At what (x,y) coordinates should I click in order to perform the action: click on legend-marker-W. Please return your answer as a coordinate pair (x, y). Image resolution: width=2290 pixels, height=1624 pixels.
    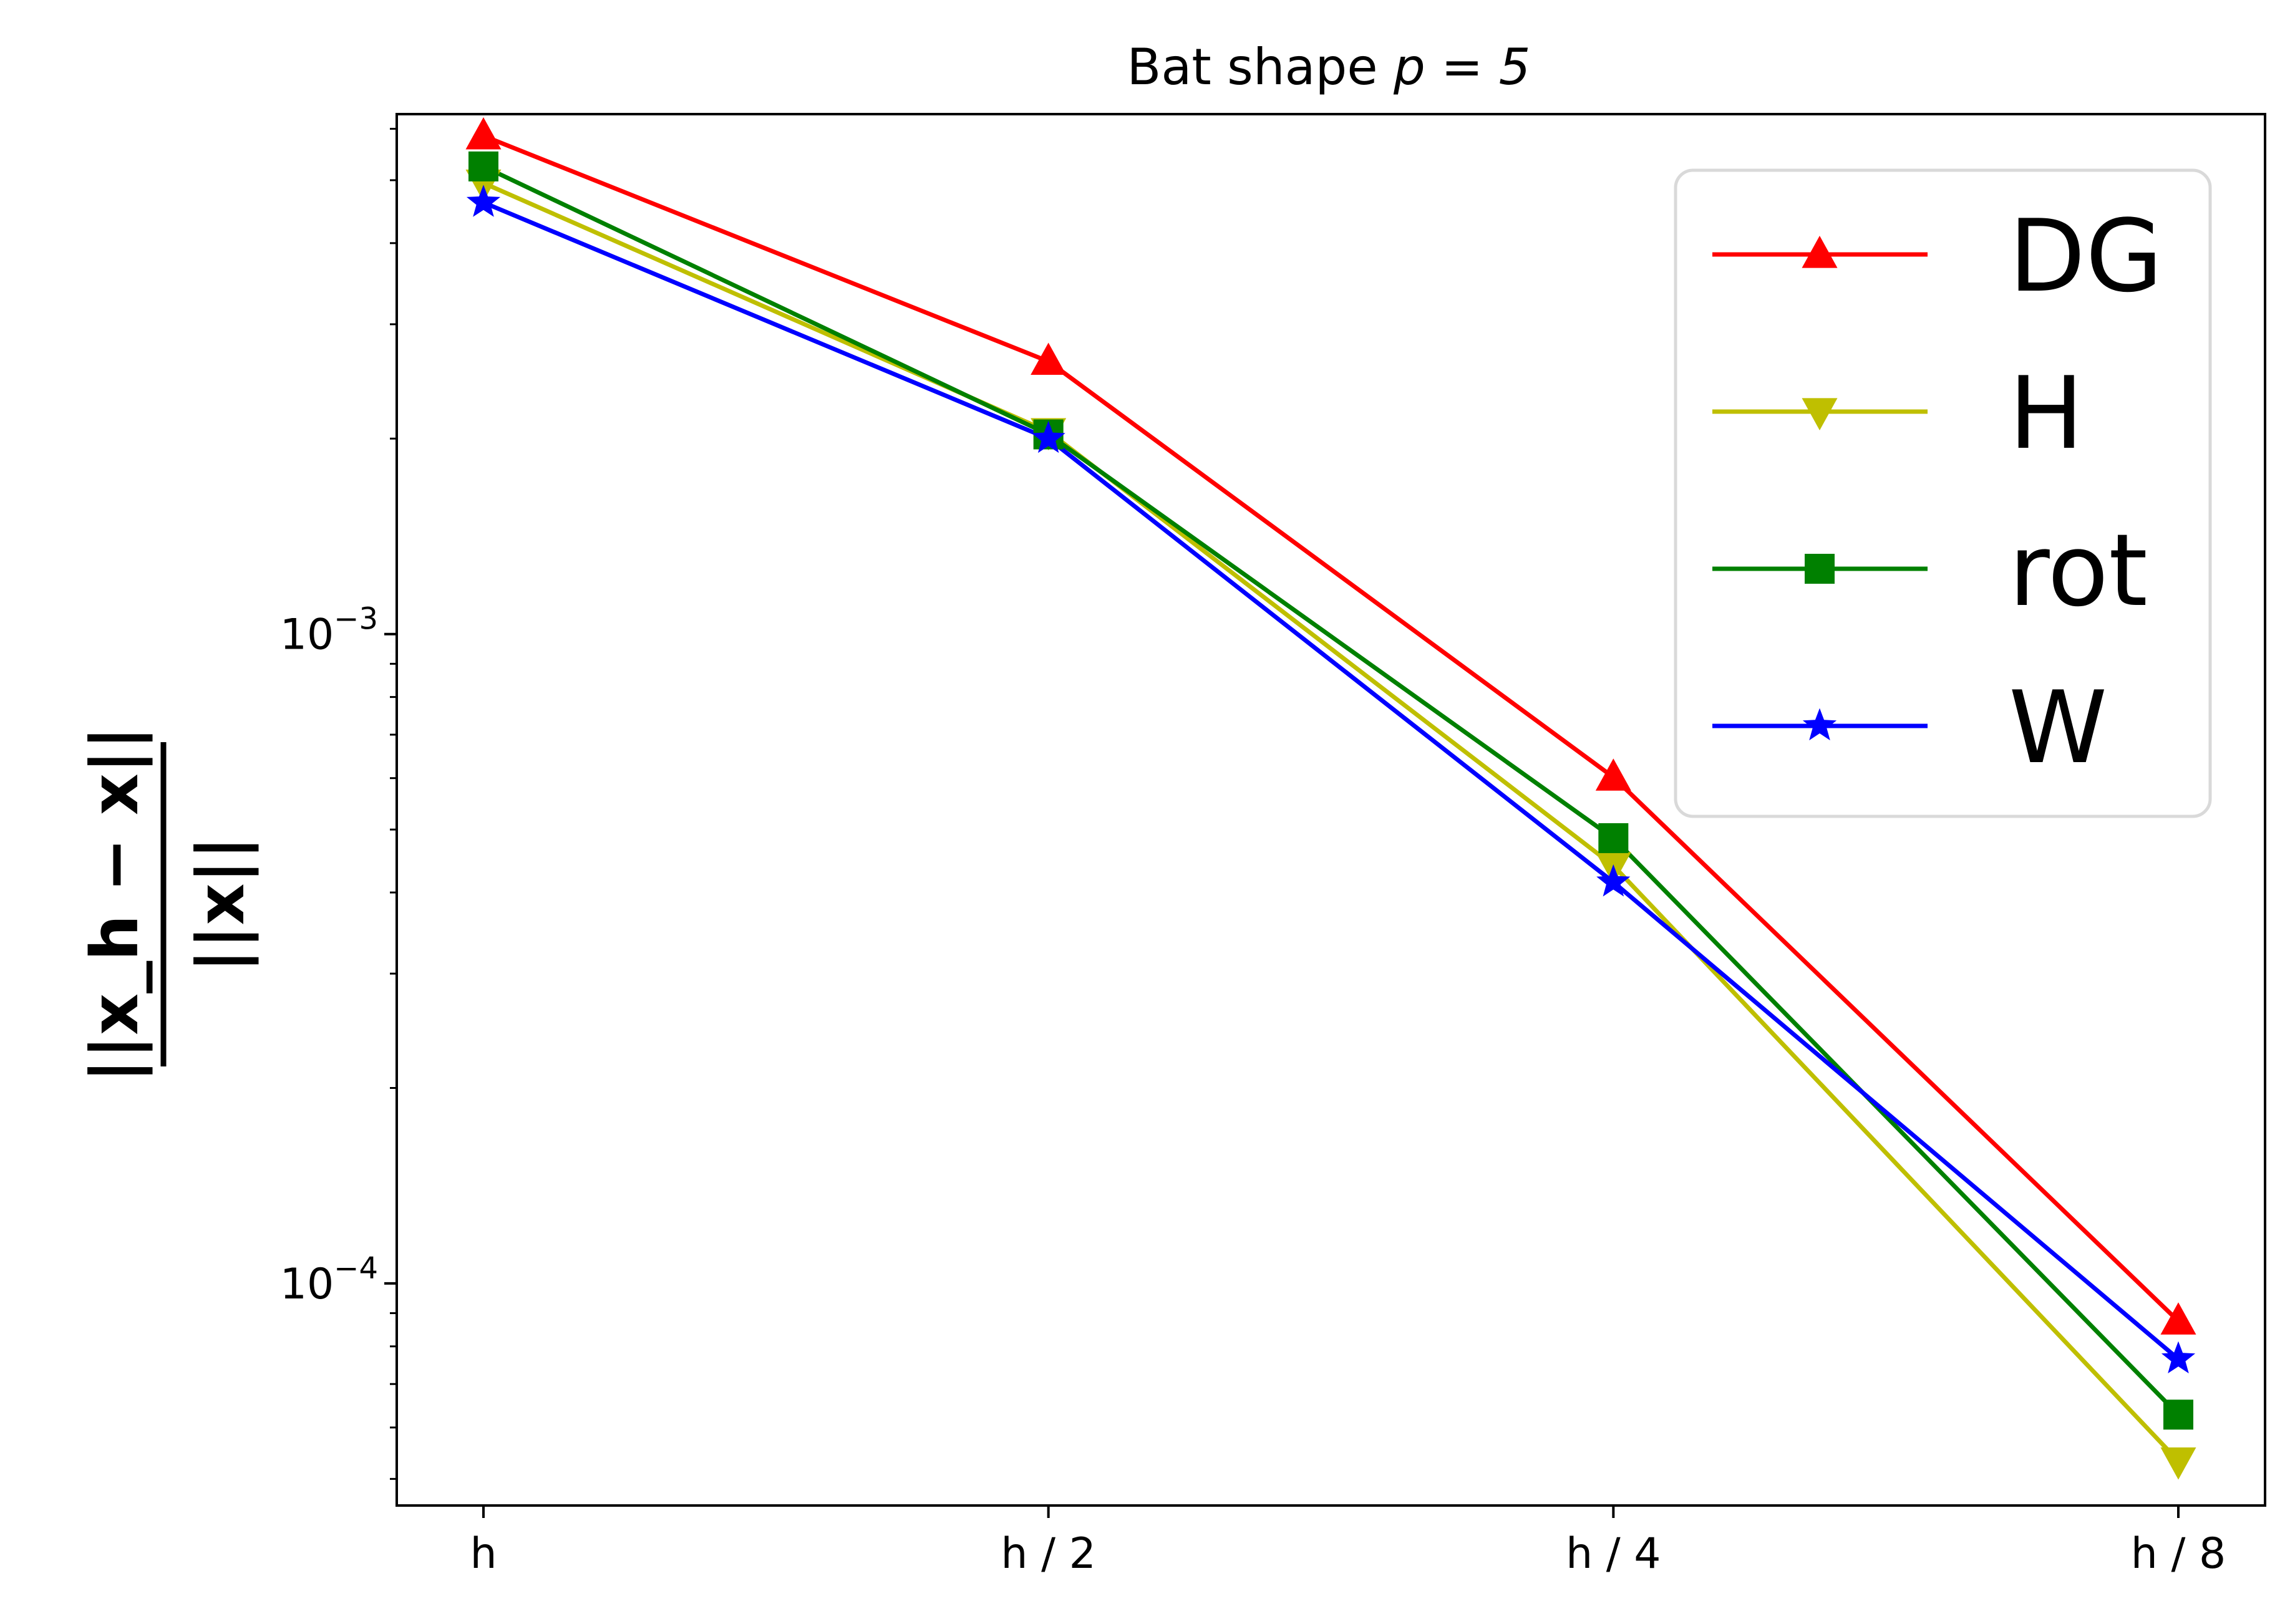
    Looking at the image, I should click on (1819, 725).